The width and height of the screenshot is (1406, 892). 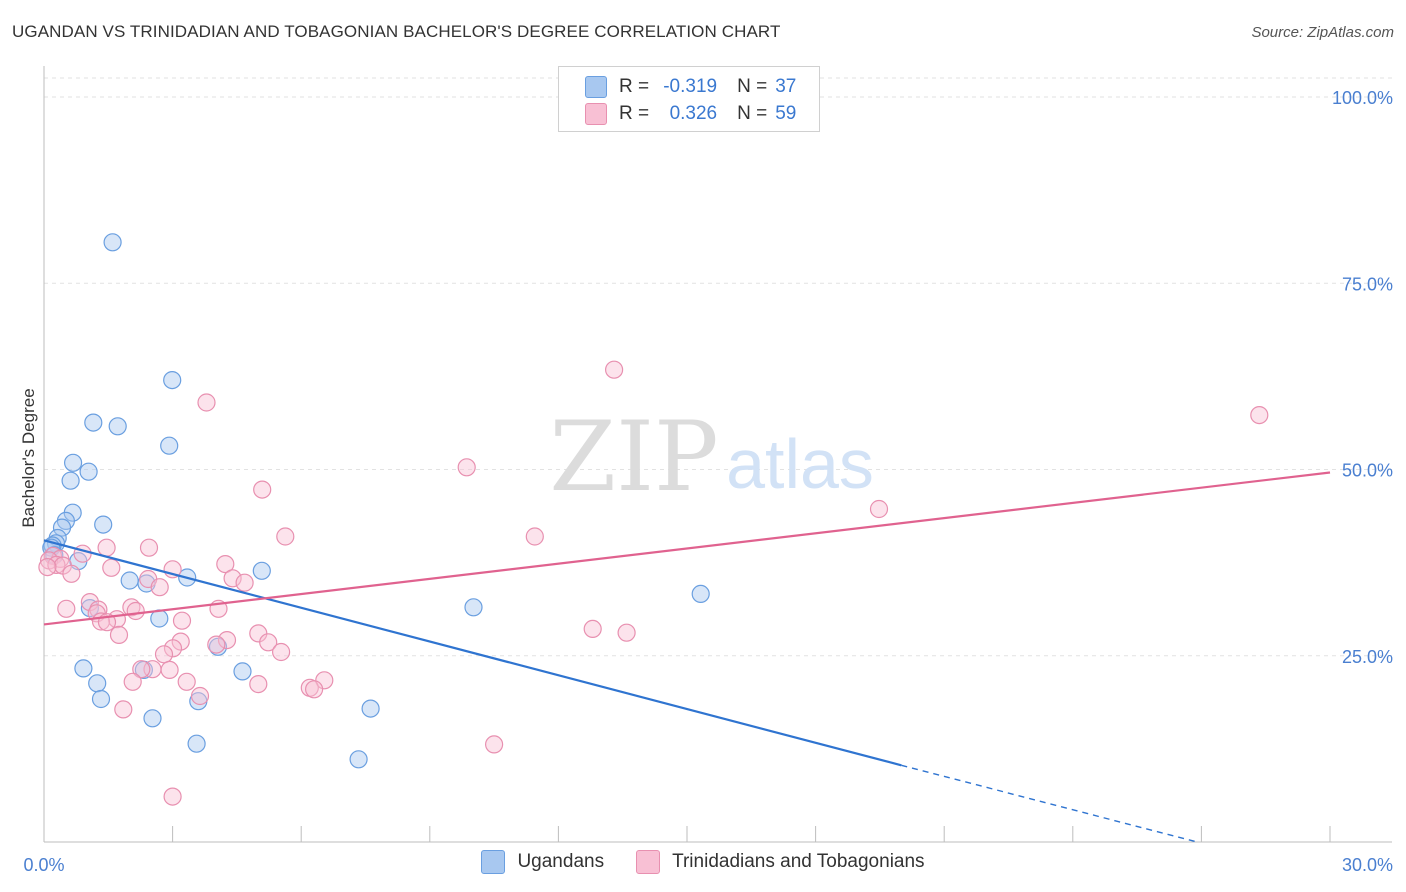 What do you see at coordinates (28, 457) in the screenshot?
I see `y-axis-title: Bachelor's Degree` at bounding box center [28, 457].